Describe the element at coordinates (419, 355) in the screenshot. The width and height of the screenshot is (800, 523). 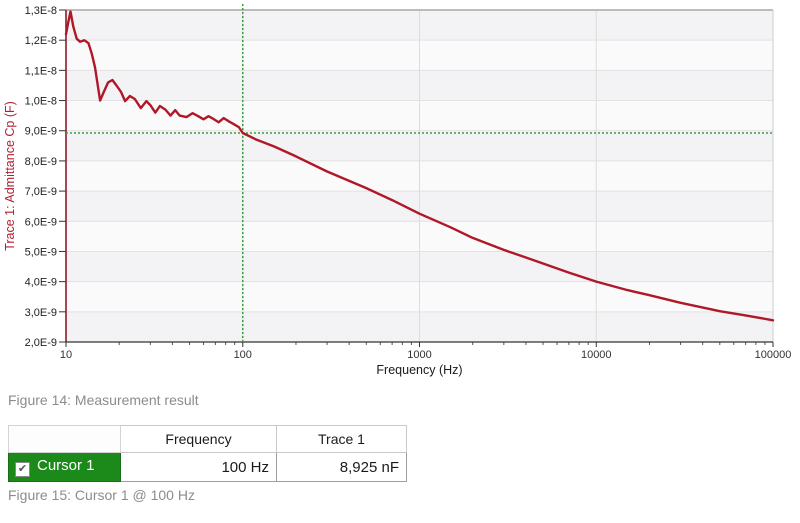
I see `x-tick-label: 1000` at that location.